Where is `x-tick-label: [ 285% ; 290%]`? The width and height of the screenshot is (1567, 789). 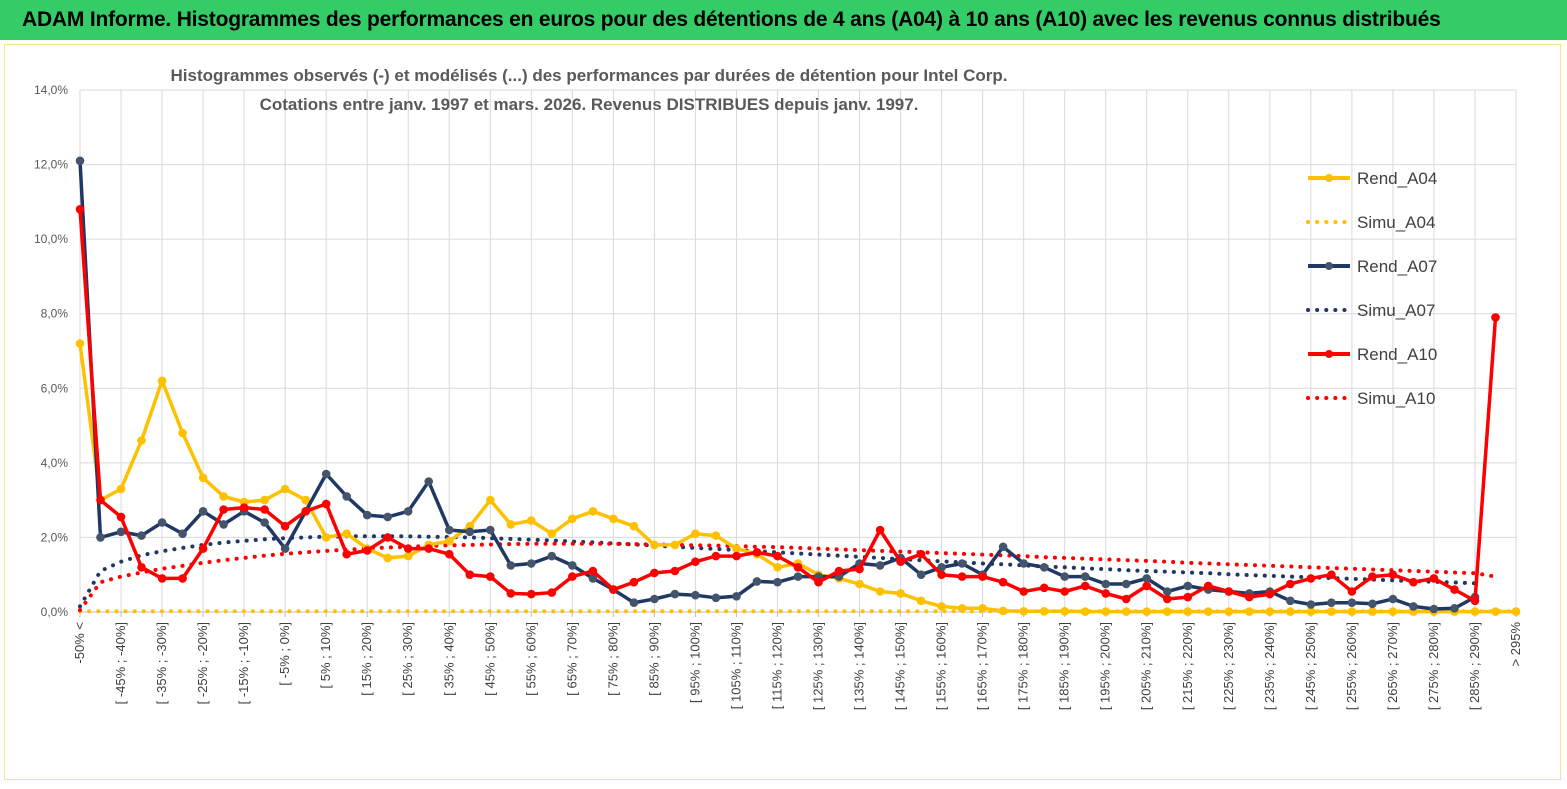 x-tick-label: [ 285% ; 290%] is located at coordinates (1474, 666).